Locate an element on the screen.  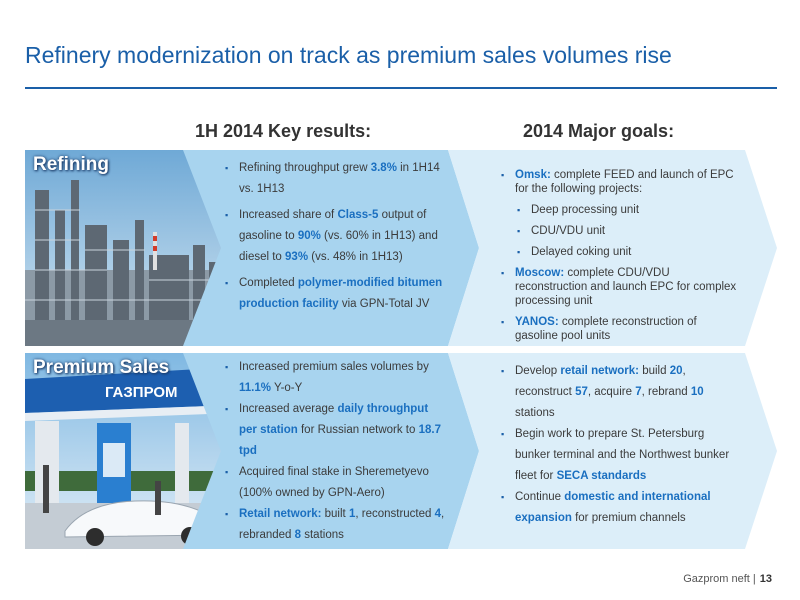
highlight-text: 90% is located at coordinates (309, 236).